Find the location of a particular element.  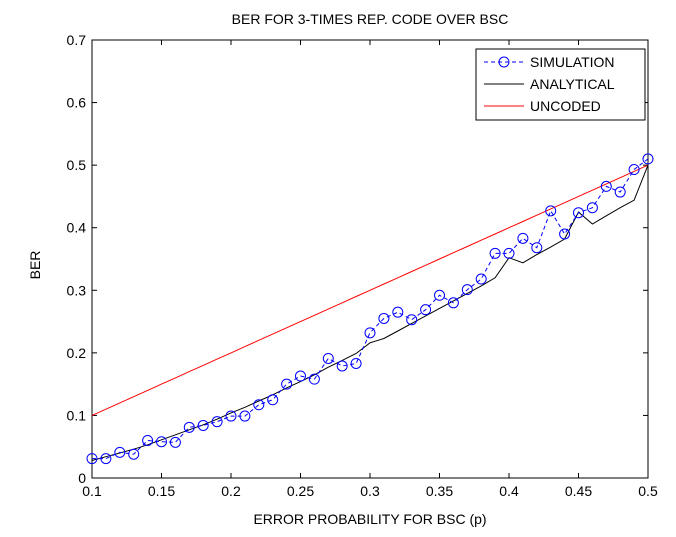

legend-label-uncoded: UNCODED is located at coordinates (565, 106).